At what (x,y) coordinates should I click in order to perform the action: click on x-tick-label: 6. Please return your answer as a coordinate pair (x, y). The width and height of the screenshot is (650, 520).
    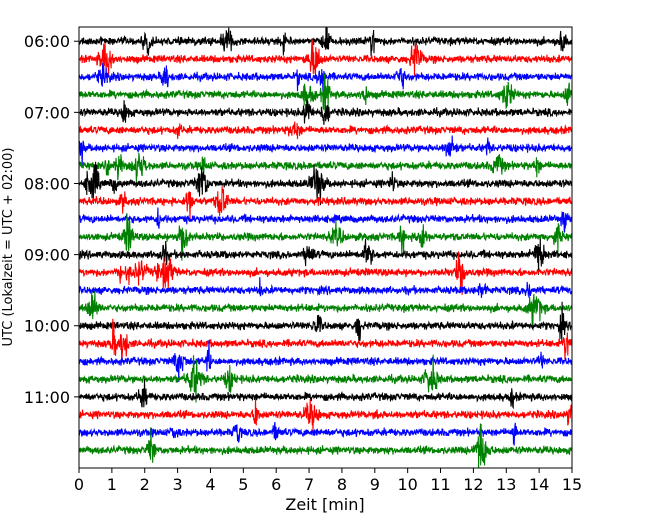
    Looking at the image, I should click on (276, 484).